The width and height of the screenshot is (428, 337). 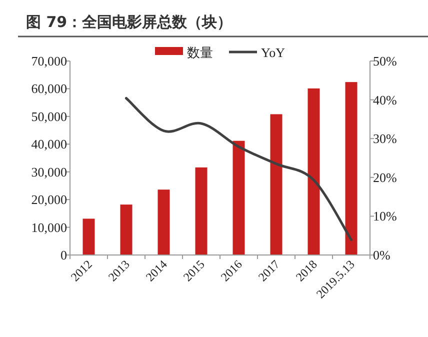 I want to click on y2-tick-label: 20%, so click(x=385, y=177).